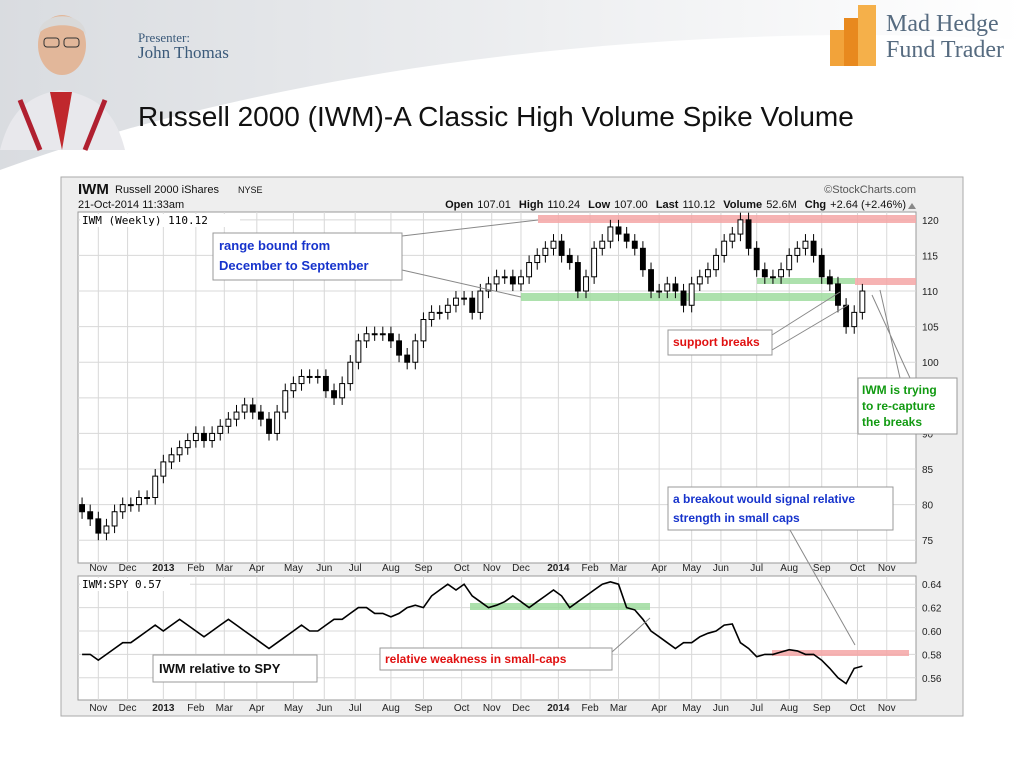 The height and width of the screenshot is (768, 1024). Describe the element at coordinates (912, 206) in the screenshot. I see `collapse-icon` at that location.